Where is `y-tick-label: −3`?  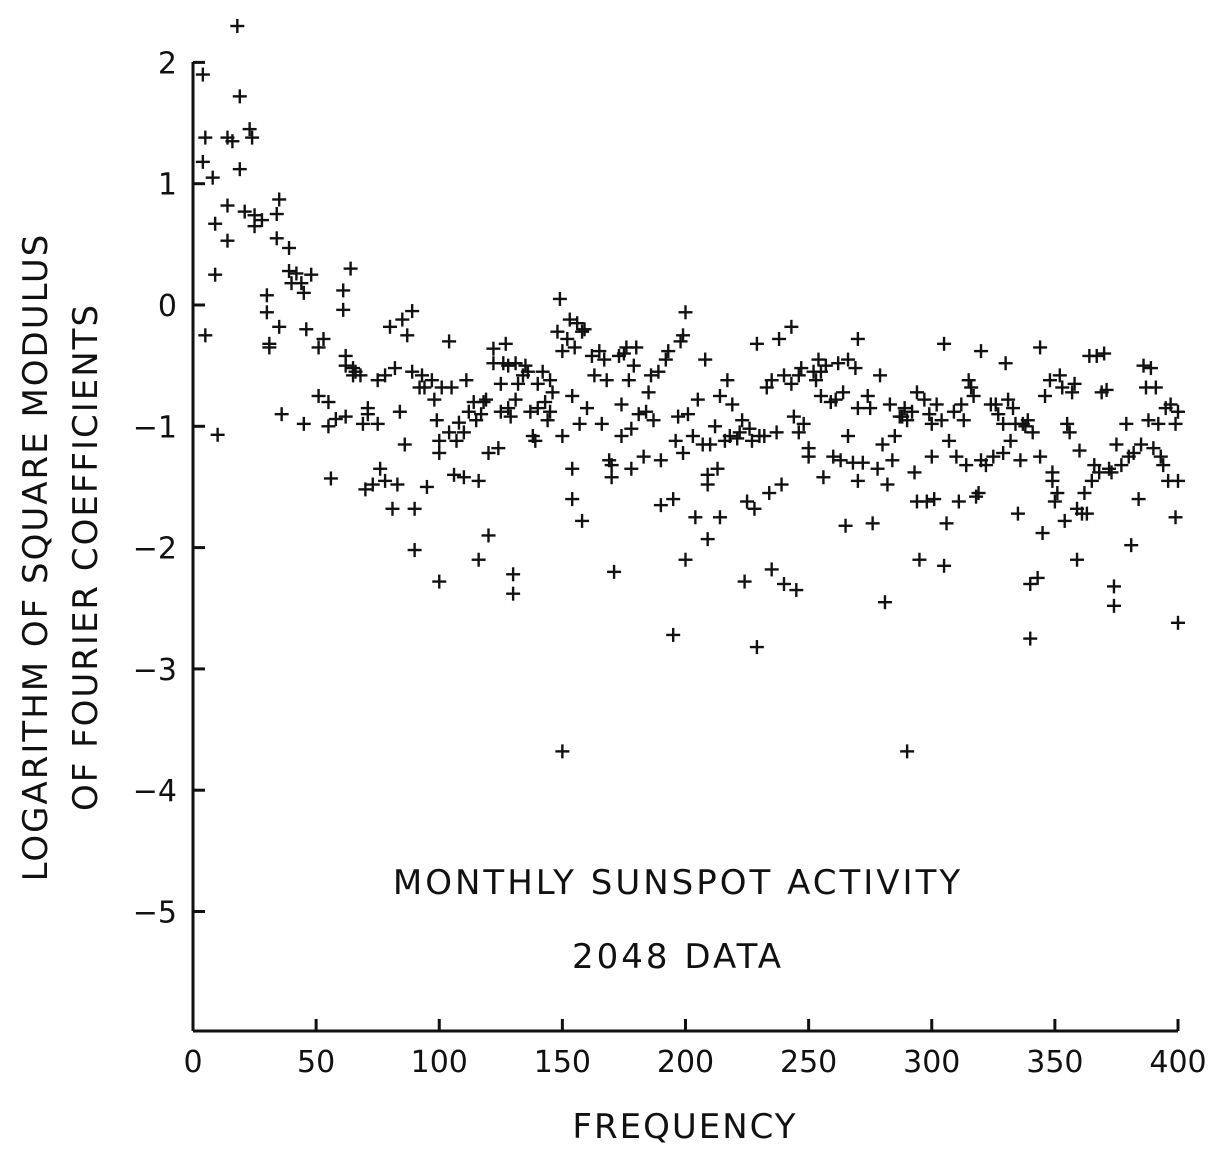
y-tick-label: −3 is located at coordinates (155, 670).